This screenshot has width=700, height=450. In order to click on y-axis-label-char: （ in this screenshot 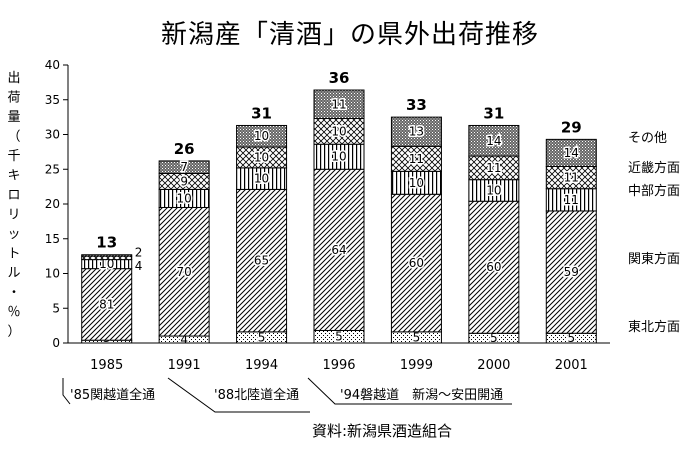, I will do `click(13, 137)`.